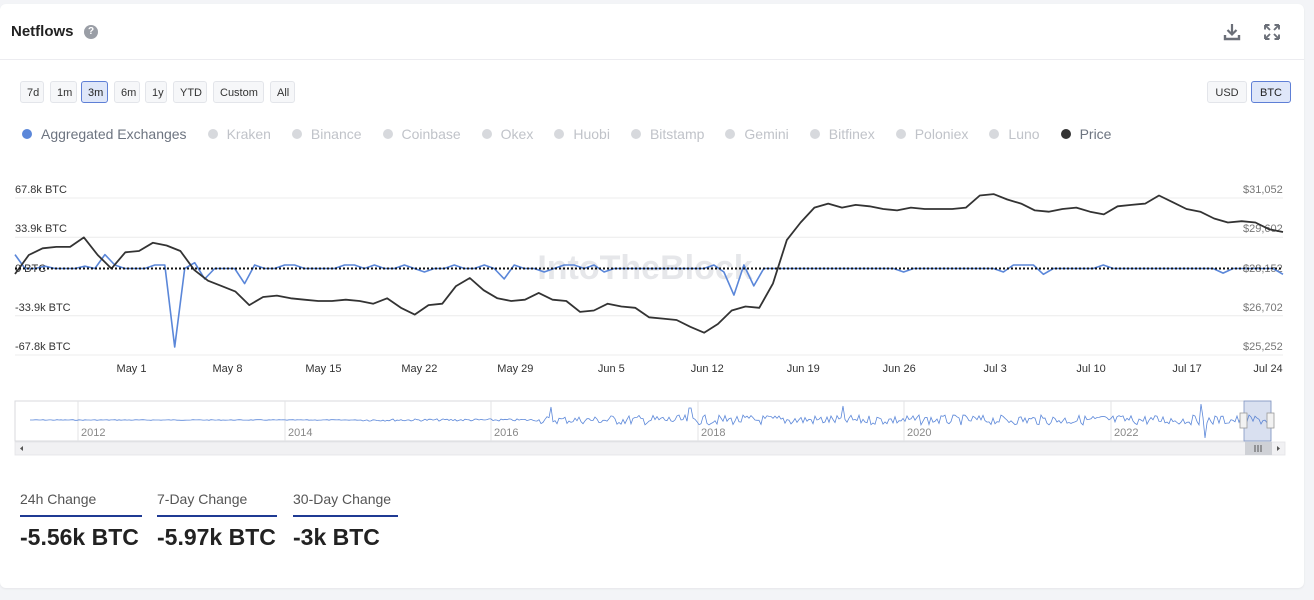 This screenshot has width=1314, height=600. I want to click on download-icon, so click(1232, 32).